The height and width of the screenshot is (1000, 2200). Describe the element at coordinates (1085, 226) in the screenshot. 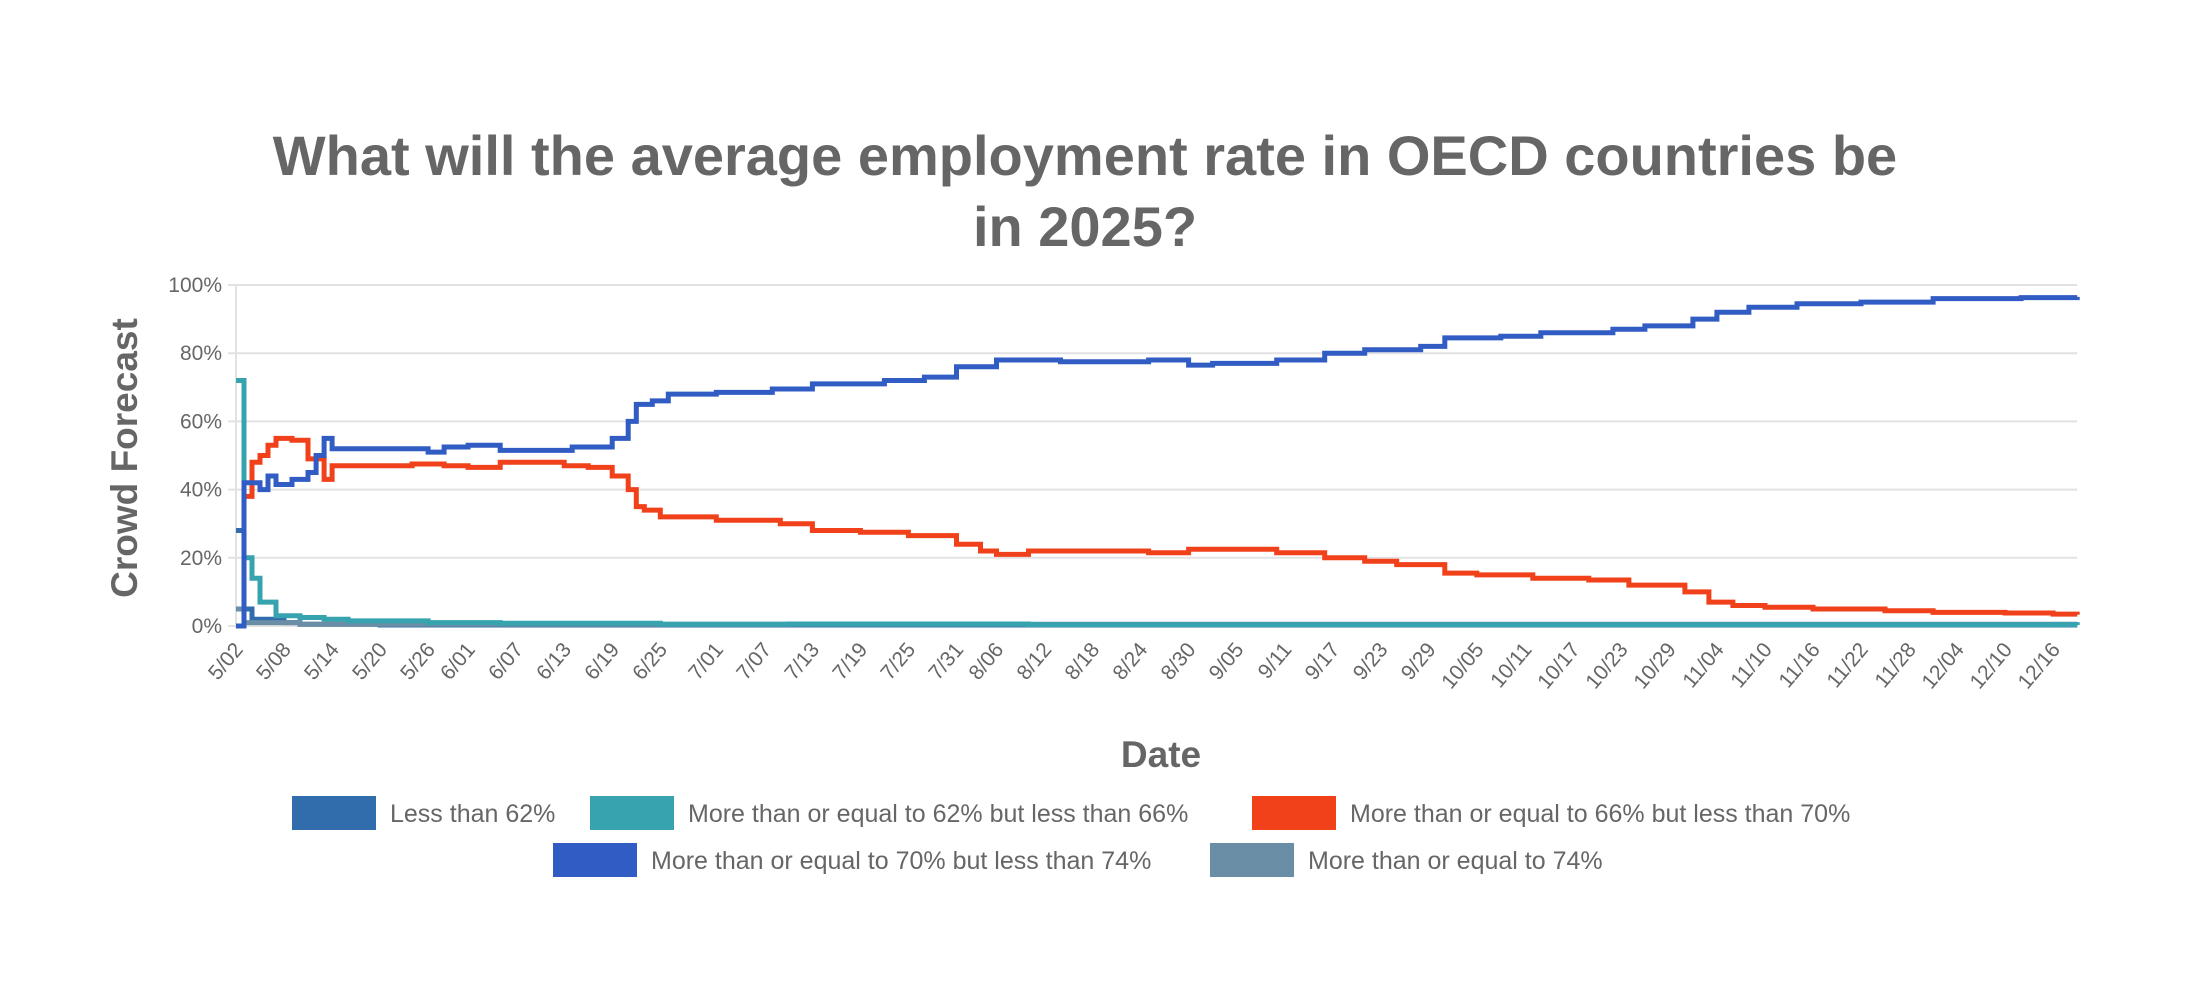

I see `chart-title-line-2: in 2025?` at that location.